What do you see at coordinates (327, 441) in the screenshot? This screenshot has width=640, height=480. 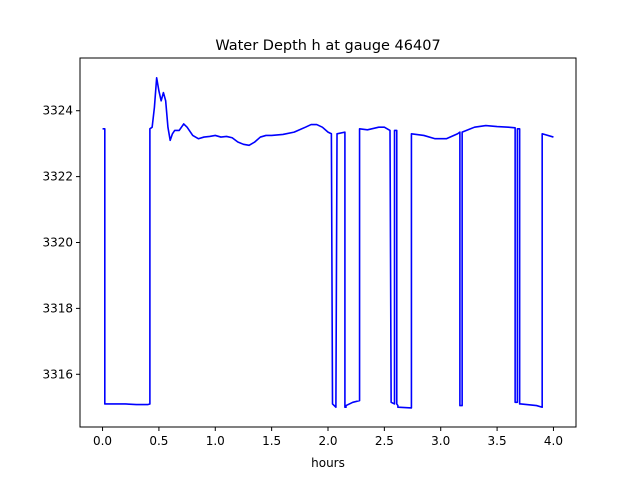 I see `x-tick-label: 2.0` at bounding box center [327, 441].